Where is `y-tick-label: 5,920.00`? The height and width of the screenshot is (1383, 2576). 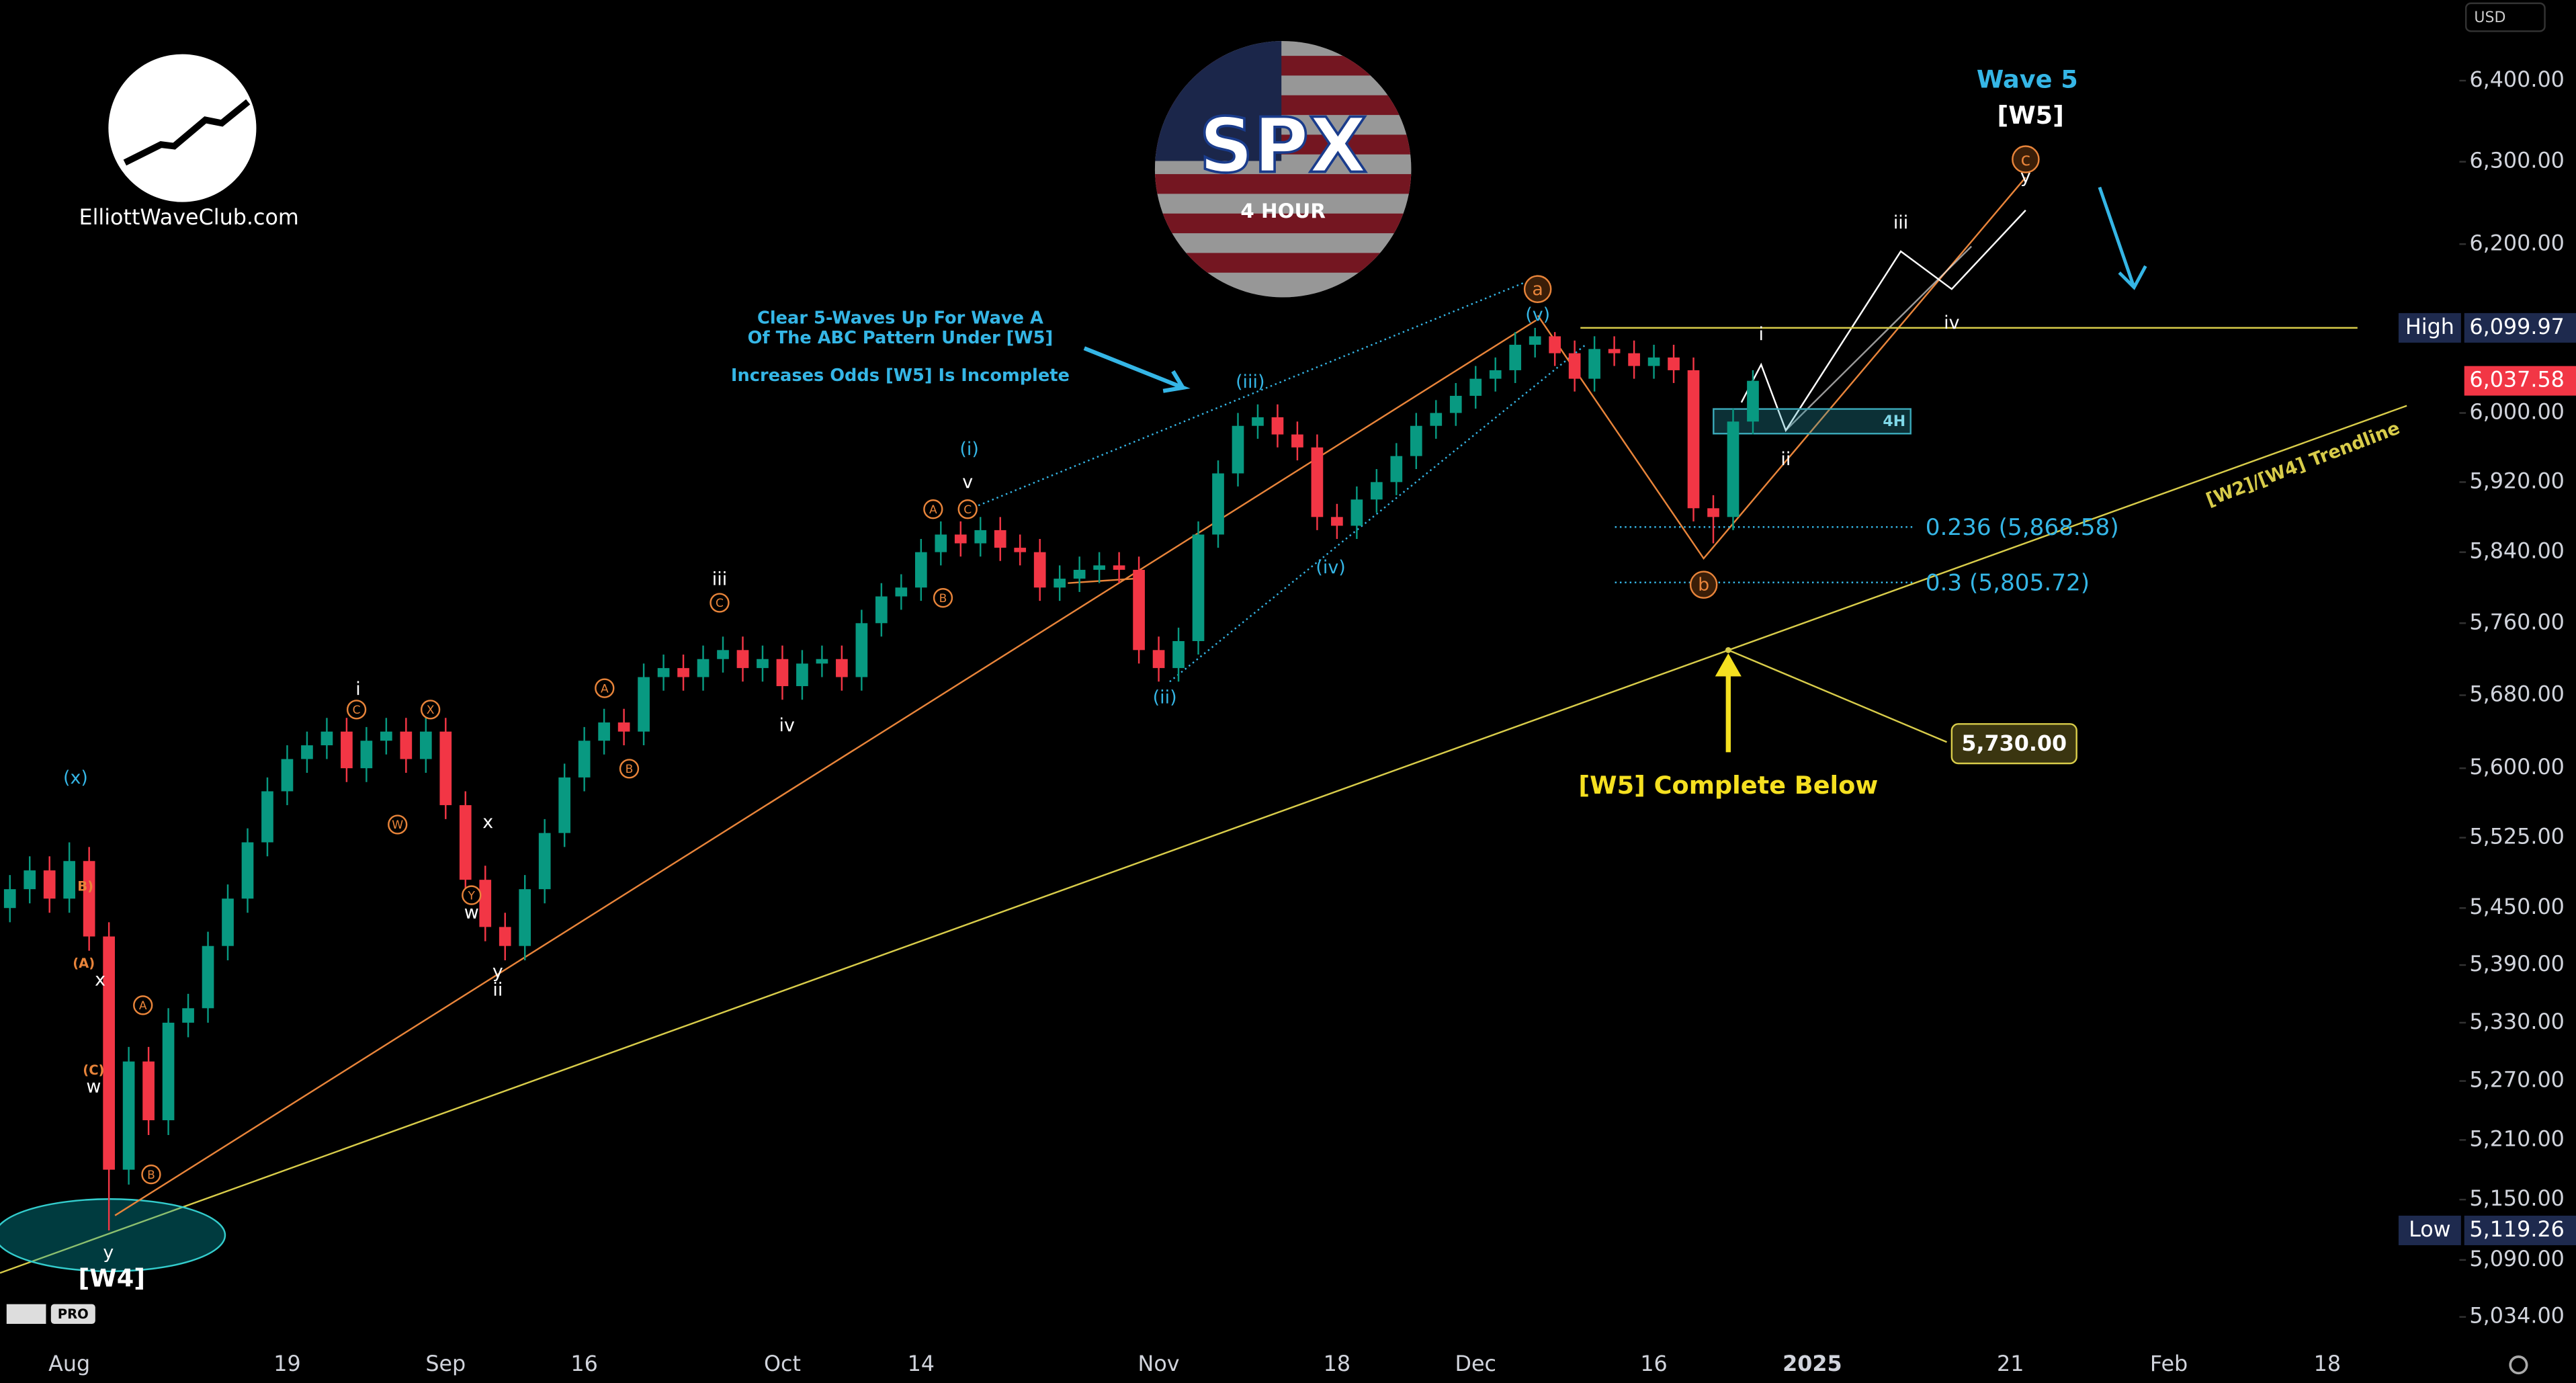 y-tick-label: 5,920.00 is located at coordinates (2516, 481).